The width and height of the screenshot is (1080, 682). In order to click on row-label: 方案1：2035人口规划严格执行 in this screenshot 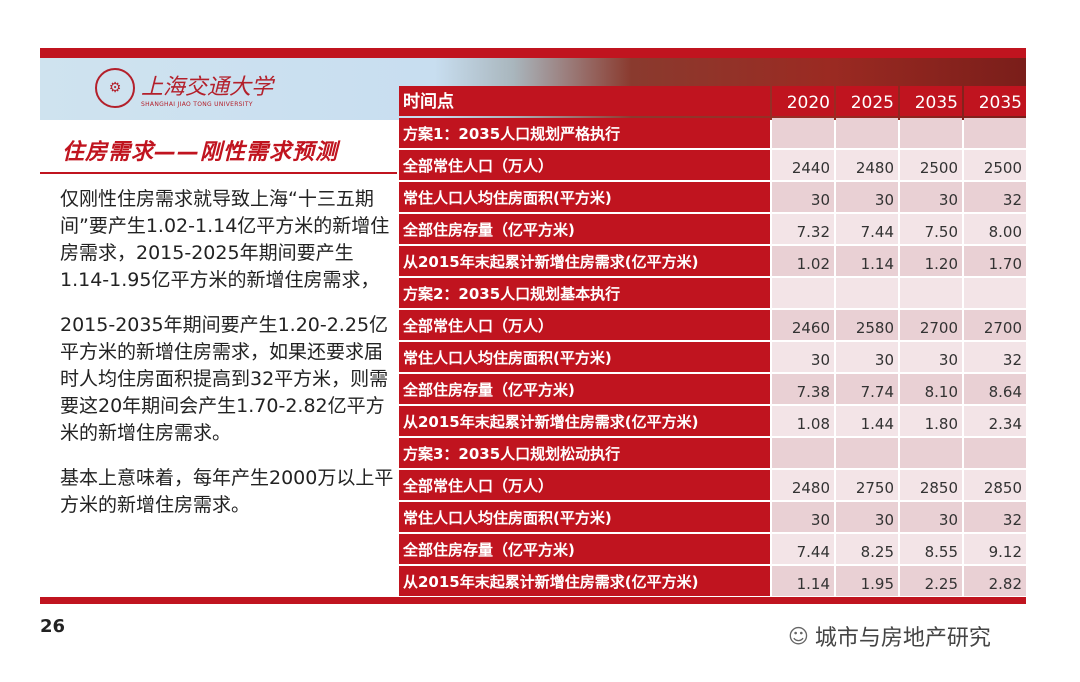, I will do `click(584, 133)`.